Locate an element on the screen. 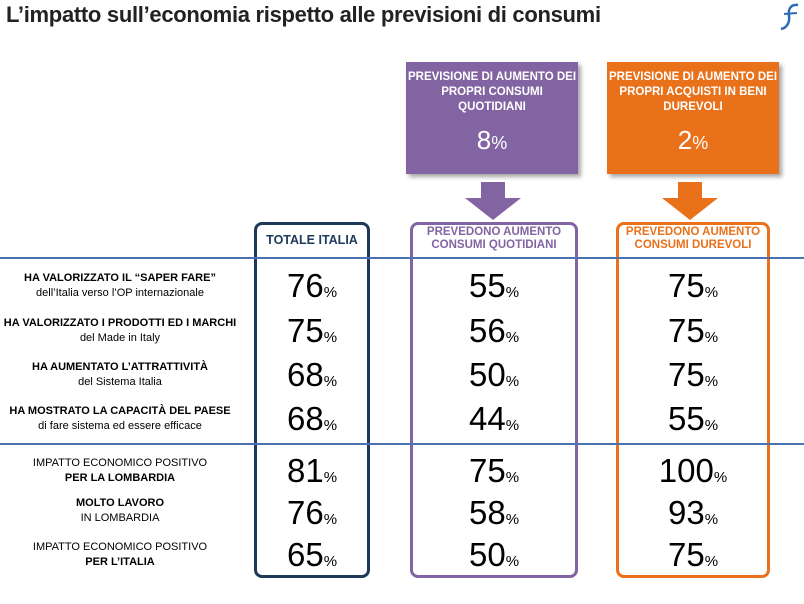  column-frame-total is located at coordinates (312, 400).